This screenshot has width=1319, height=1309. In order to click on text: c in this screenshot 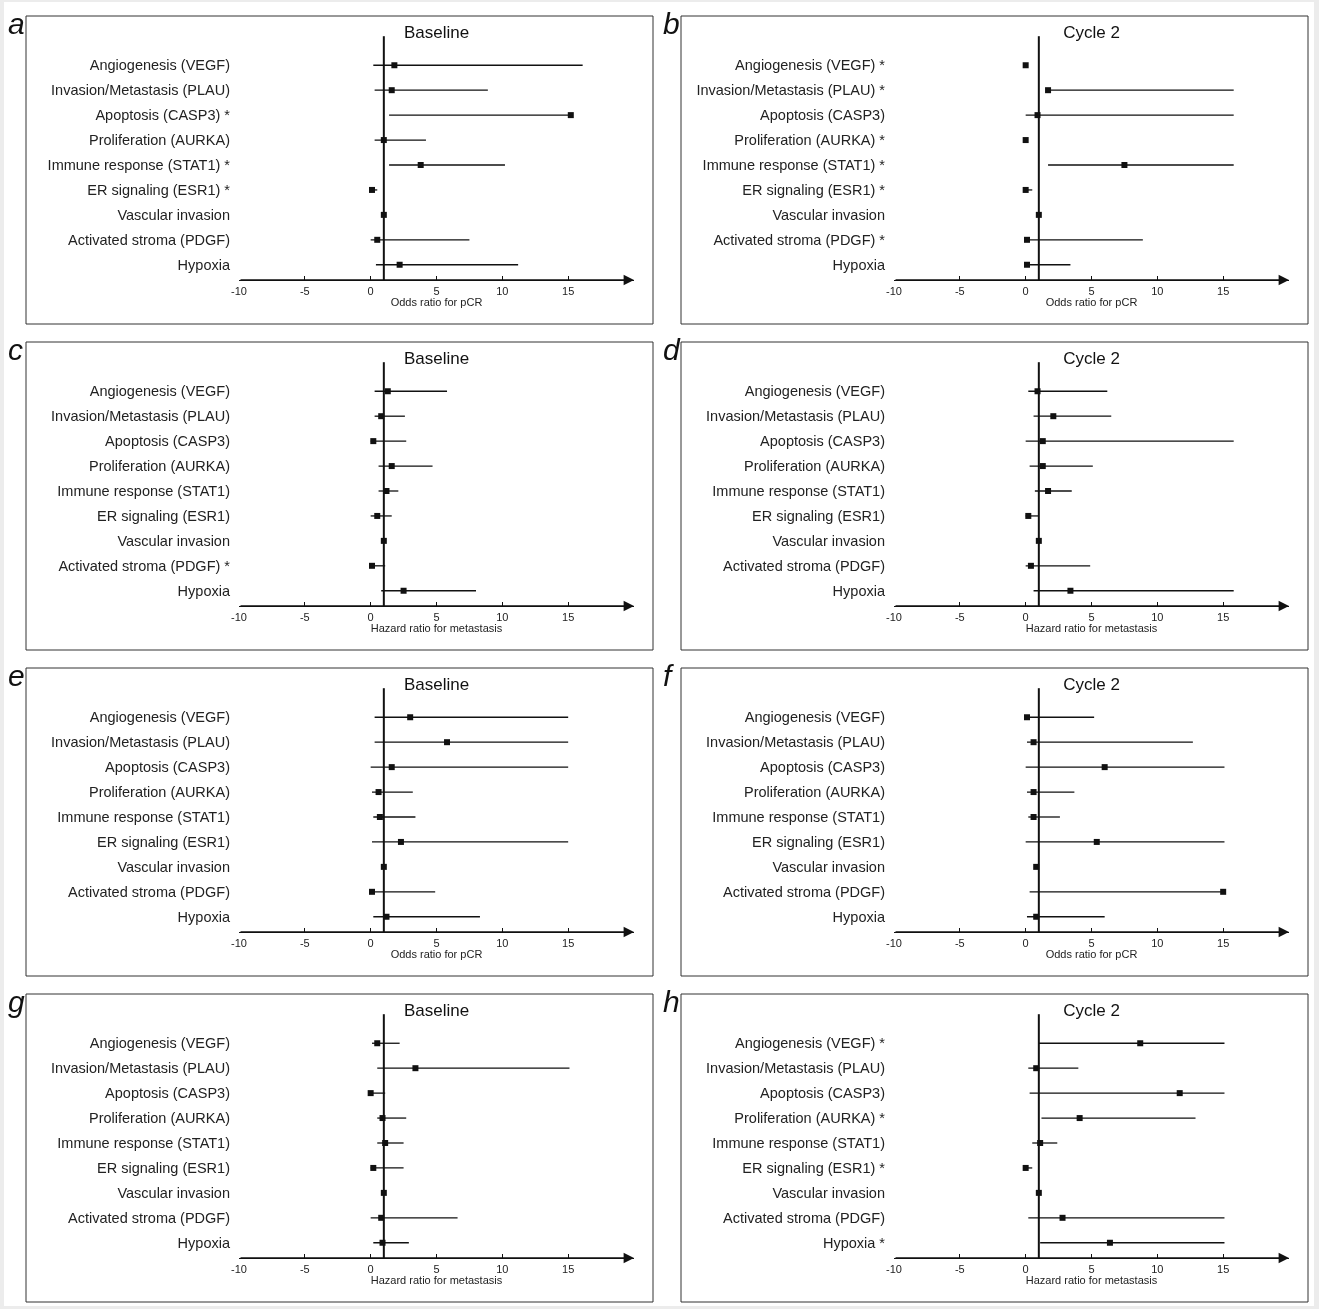, I will do `click(15, 349)`.